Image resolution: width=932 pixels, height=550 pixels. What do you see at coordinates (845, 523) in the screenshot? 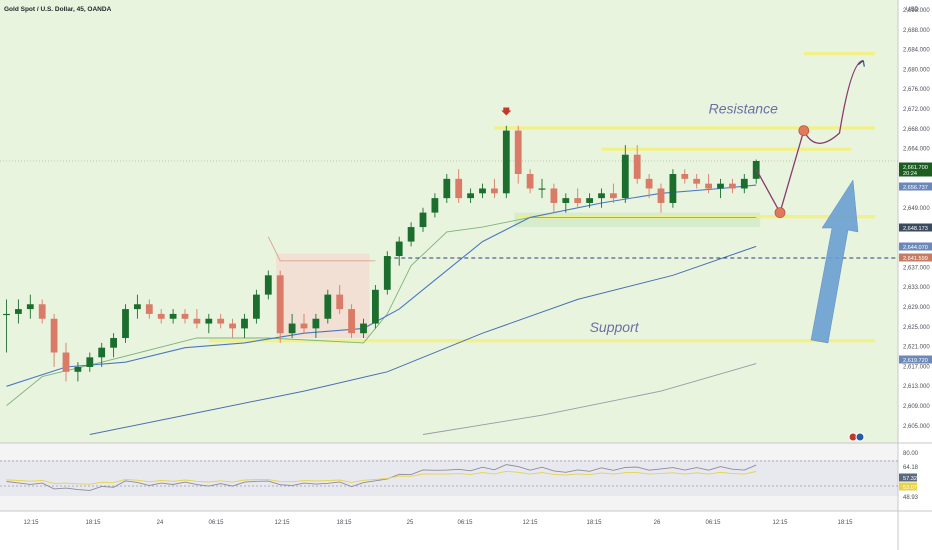
I see `x-tick-label: 18:15` at bounding box center [845, 523].